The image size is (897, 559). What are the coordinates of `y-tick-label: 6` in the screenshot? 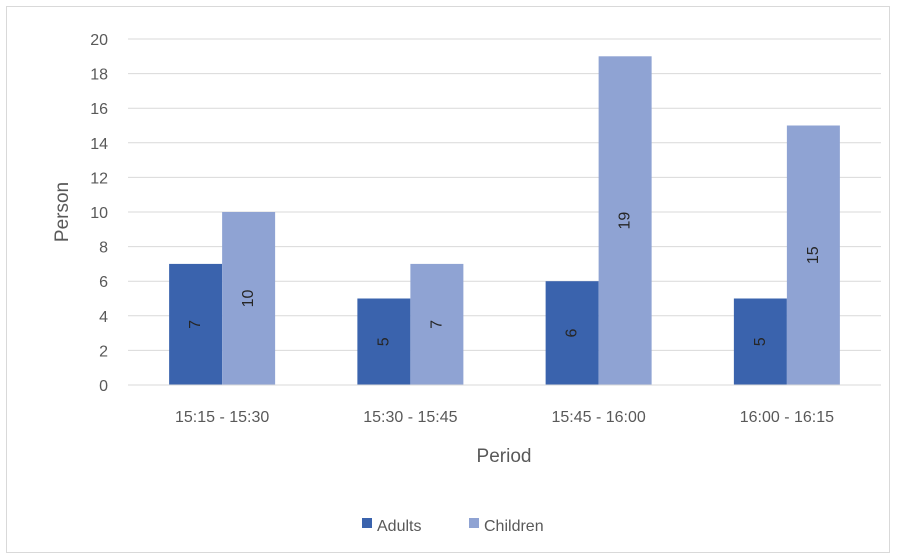 It's located at (103, 282).